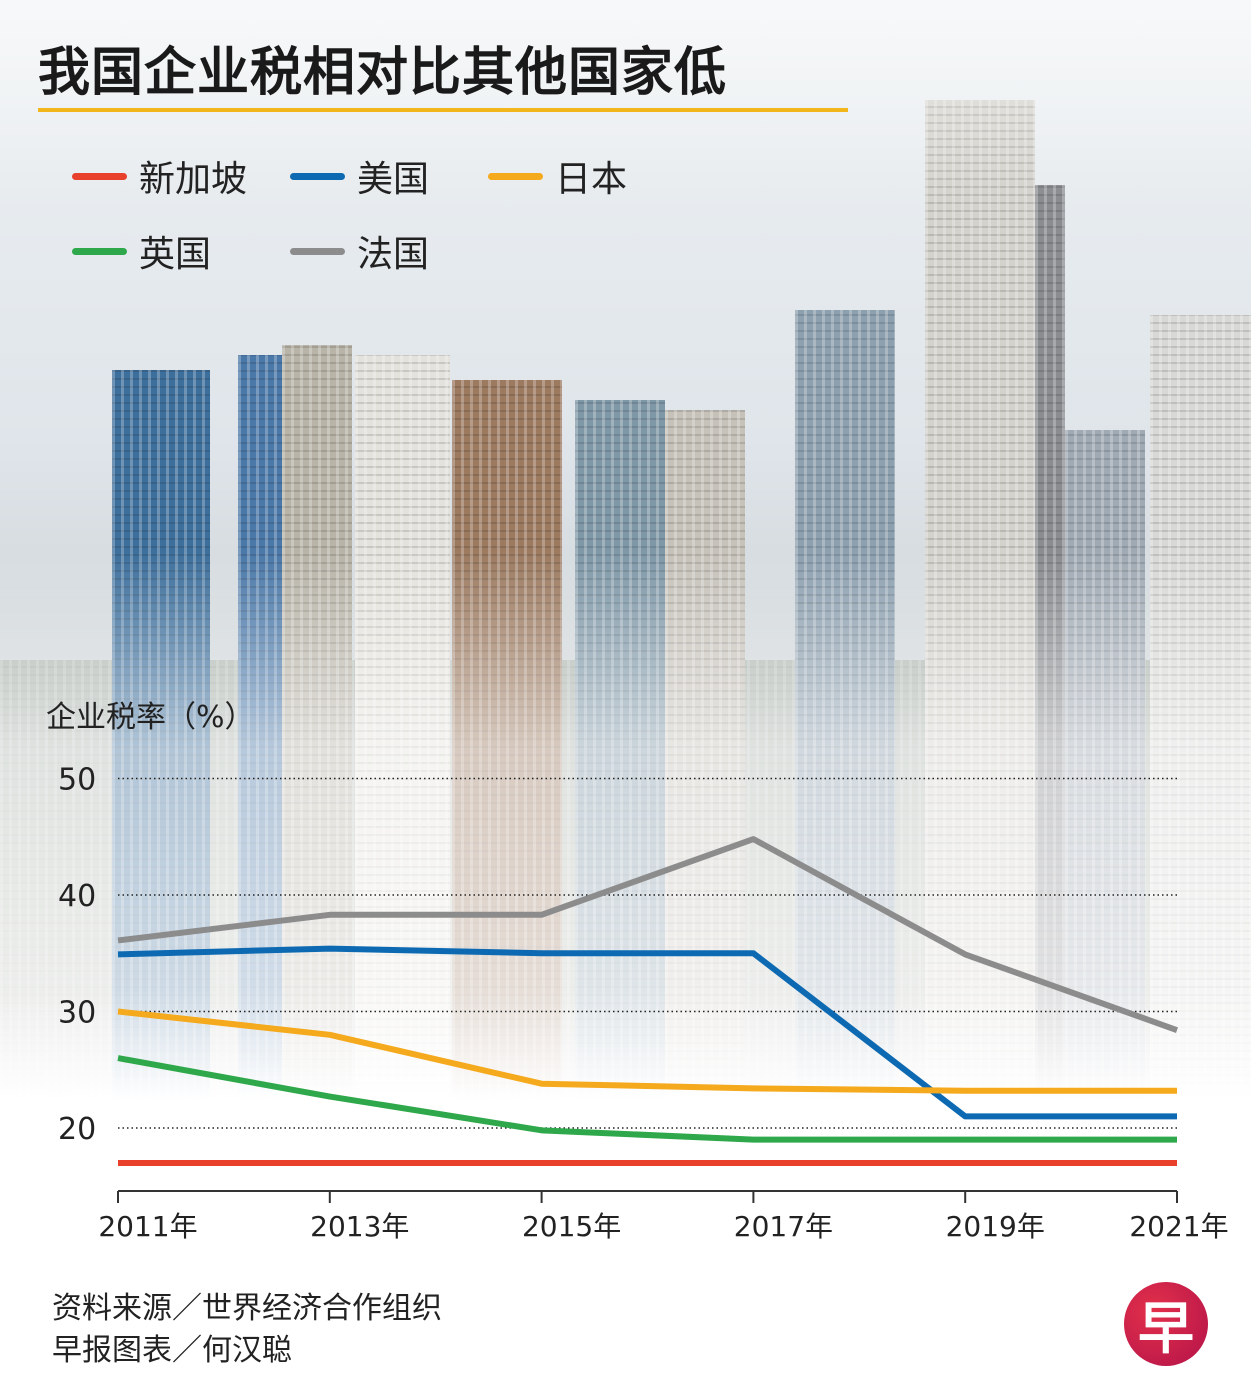 The height and width of the screenshot is (1391, 1251). Describe the element at coordinates (193, 179) in the screenshot. I see `legend-label: 新加坡` at that location.